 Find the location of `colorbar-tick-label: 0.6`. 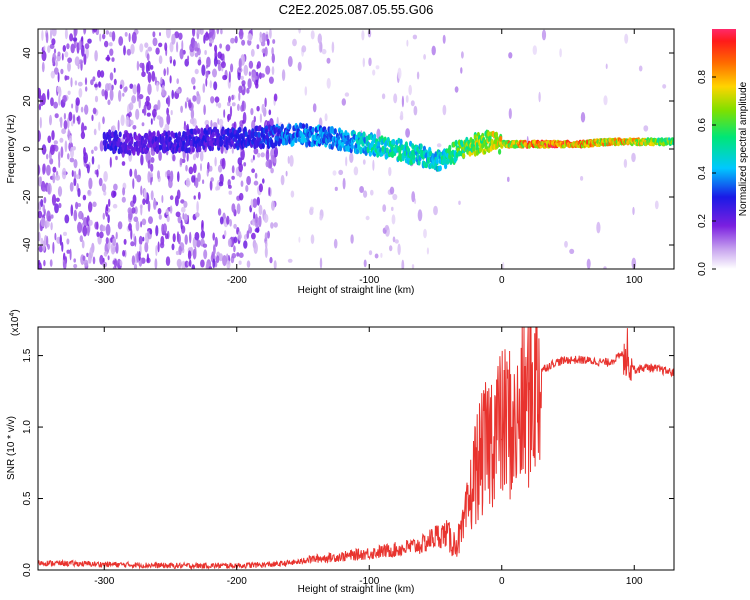

colorbar-tick-label: 0.6 is located at coordinates (702, 125).